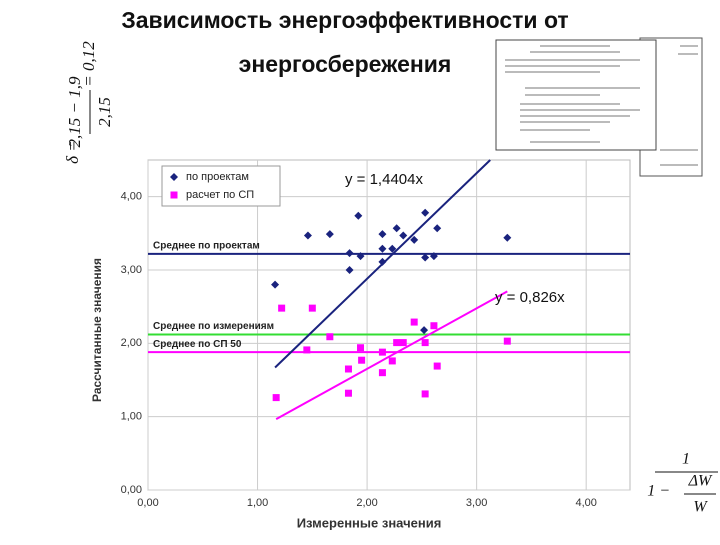  What do you see at coordinates (476, 503) in the screenshot?
I see `x-tick-label: 3,00` at bounding box center [476, 503].